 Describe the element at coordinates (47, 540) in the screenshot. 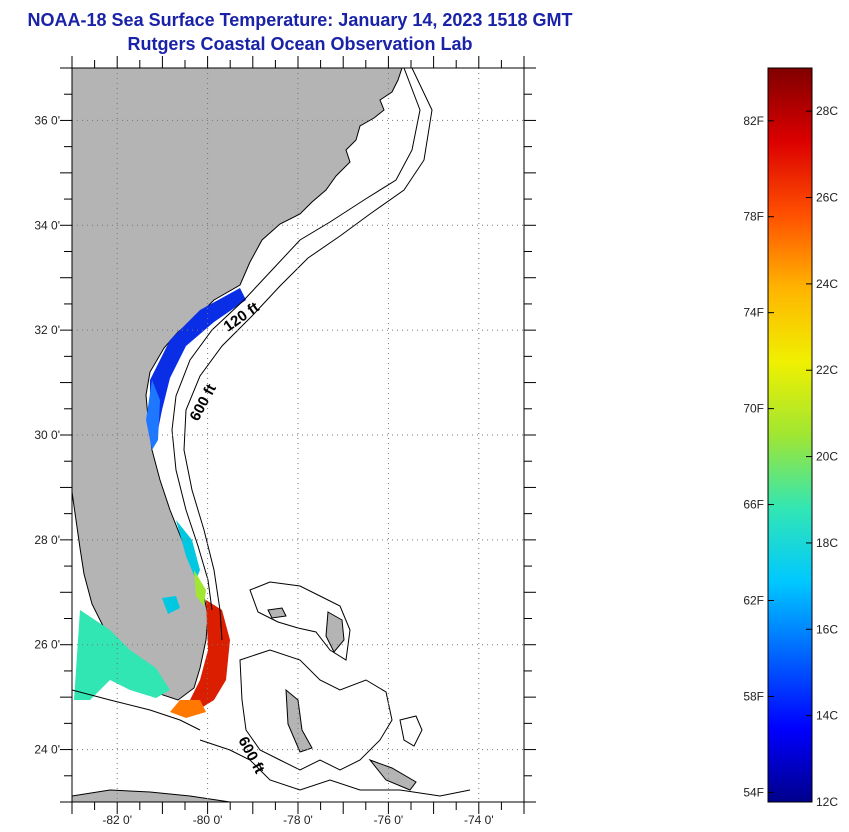

I see `lat-tick-label: 28 0'` at that location.